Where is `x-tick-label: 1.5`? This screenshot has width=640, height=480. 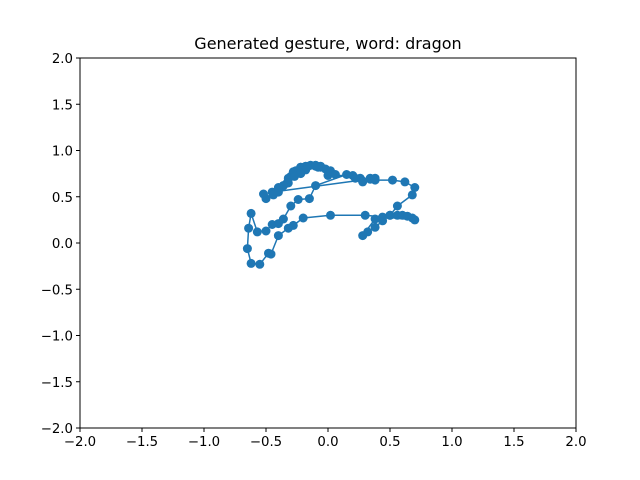 x-tick-label: 1.5 is located at coordinates (513, 442).